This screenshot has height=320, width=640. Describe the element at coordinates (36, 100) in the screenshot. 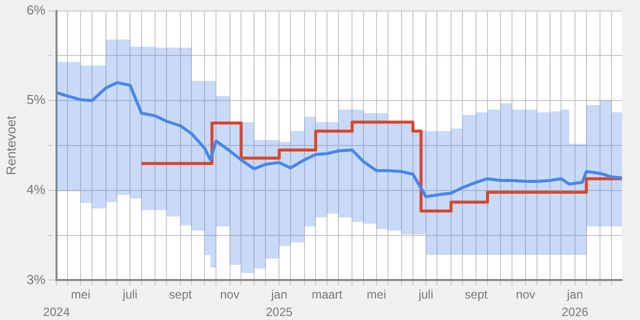

I see `y-tick-label: 5%` at that location.